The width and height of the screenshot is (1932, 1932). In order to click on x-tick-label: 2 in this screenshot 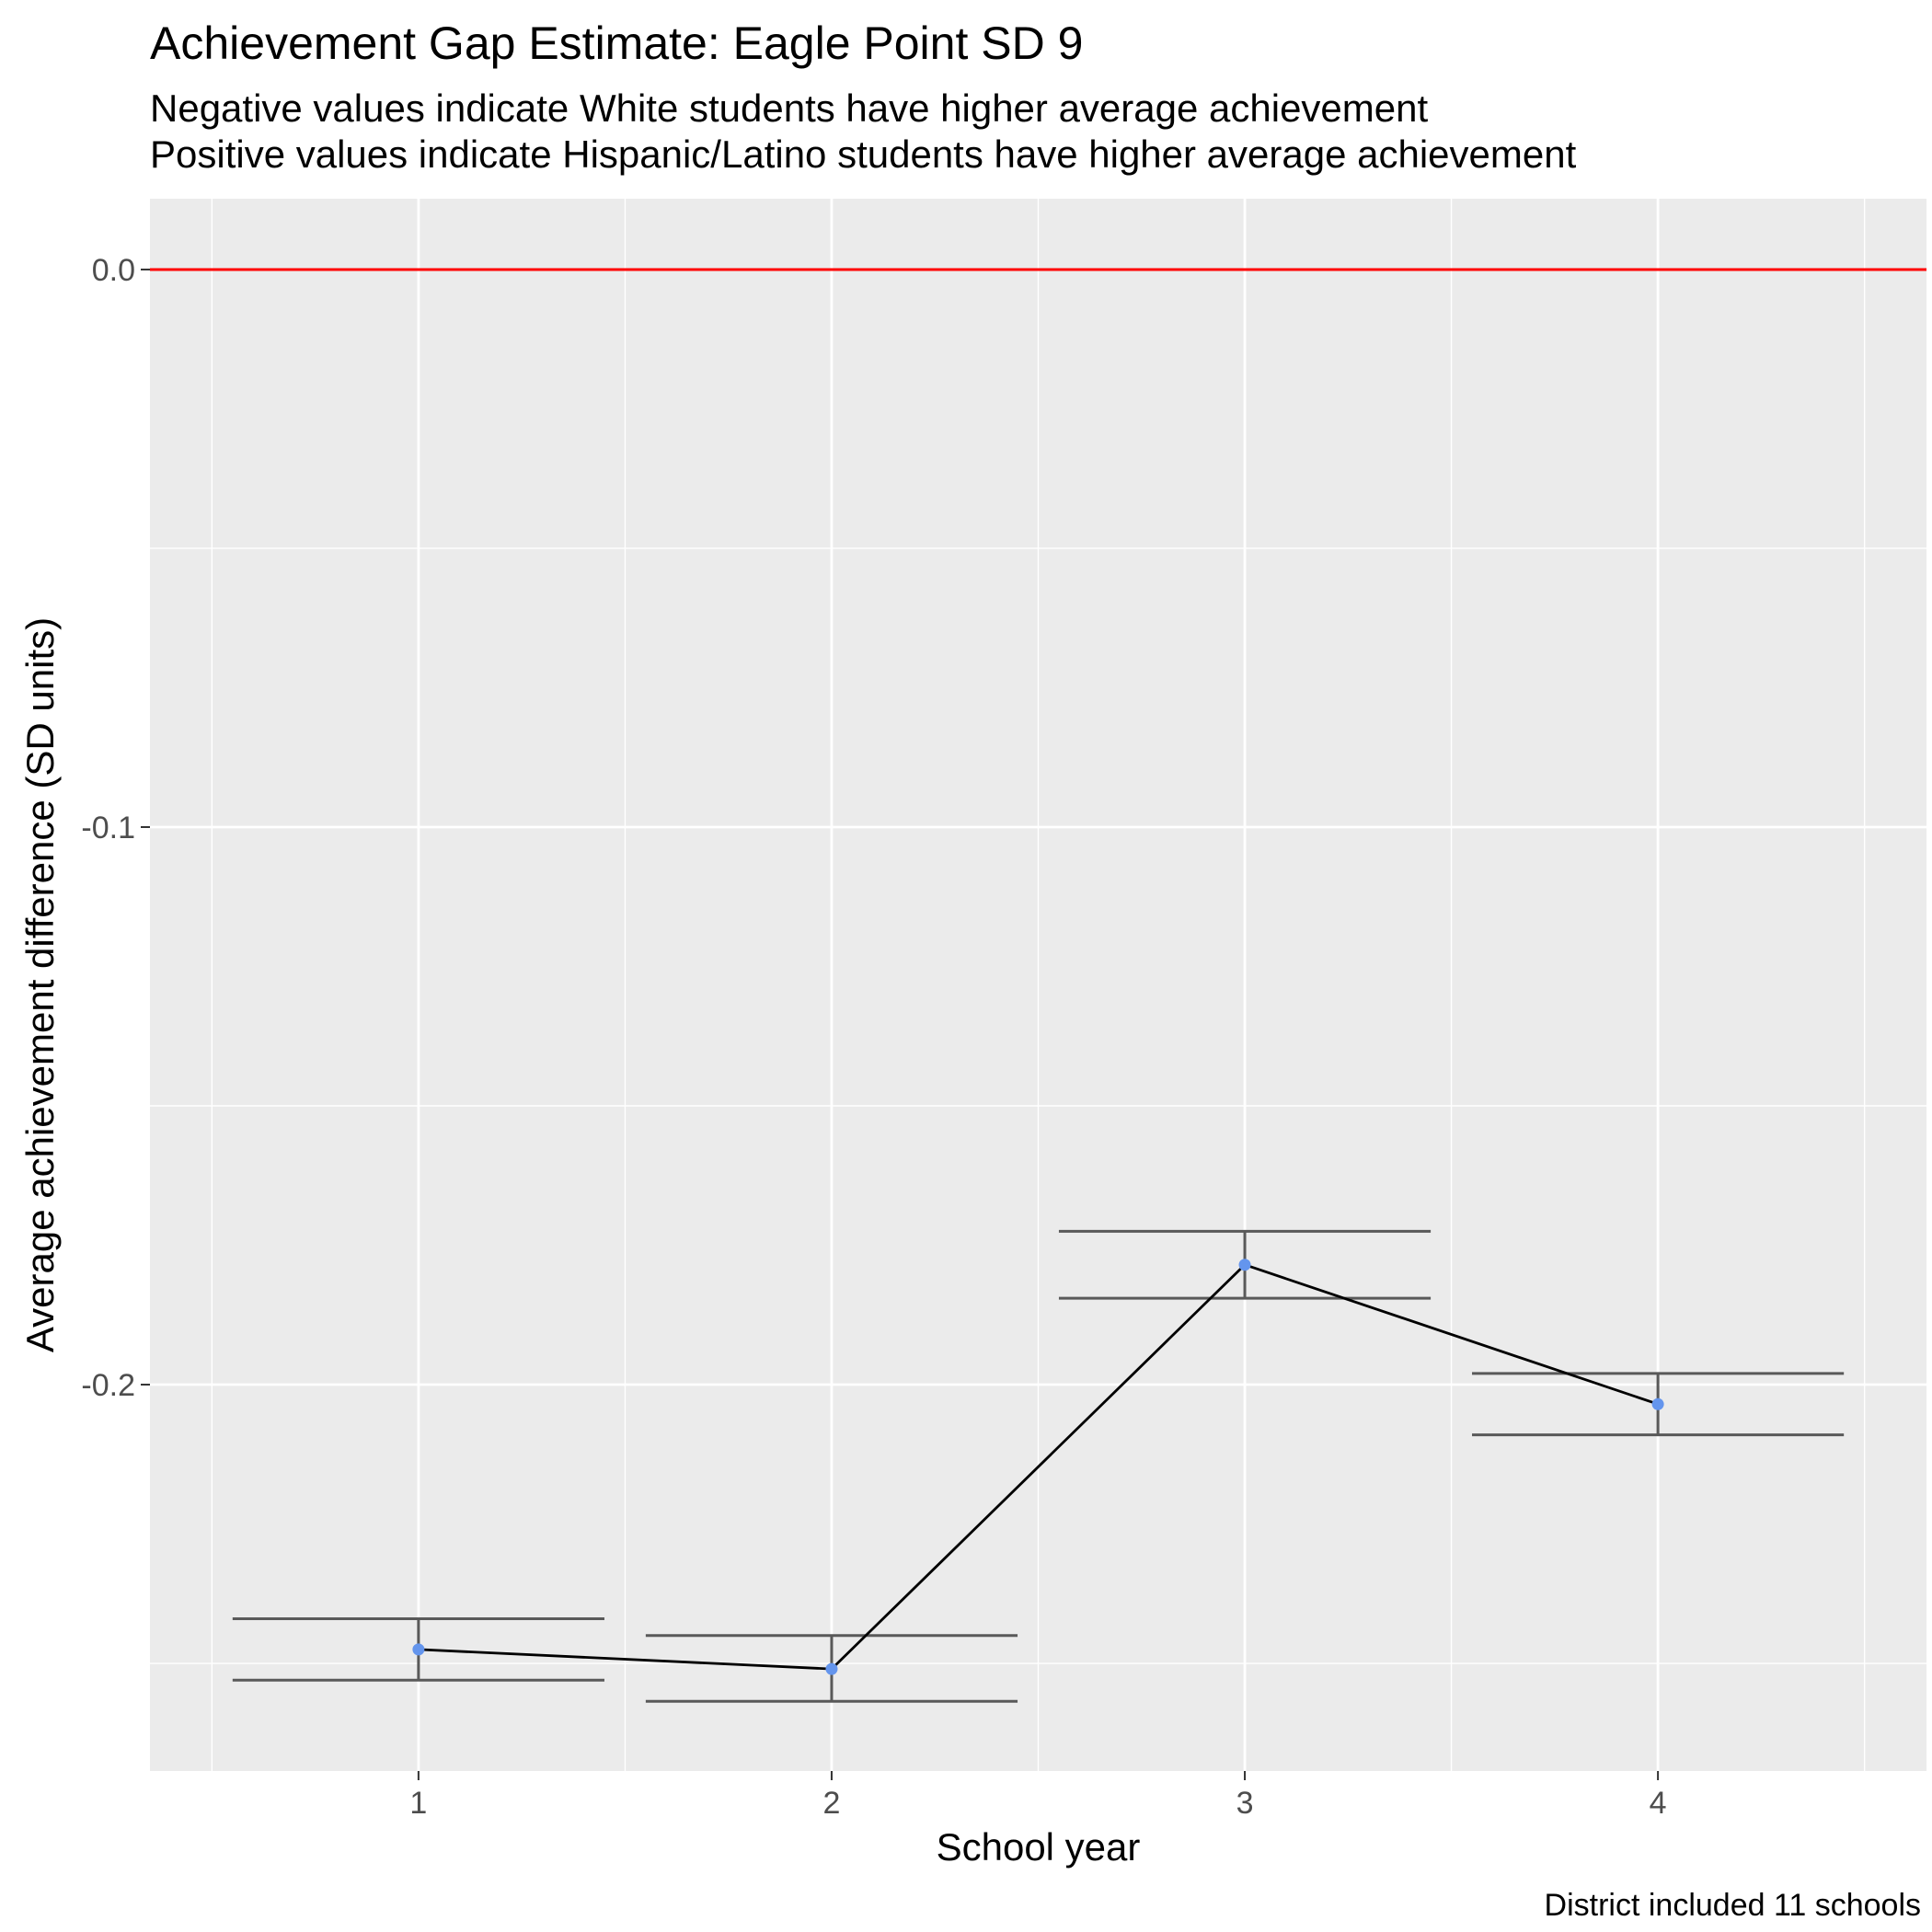, I will do `click(832, 1803)`.